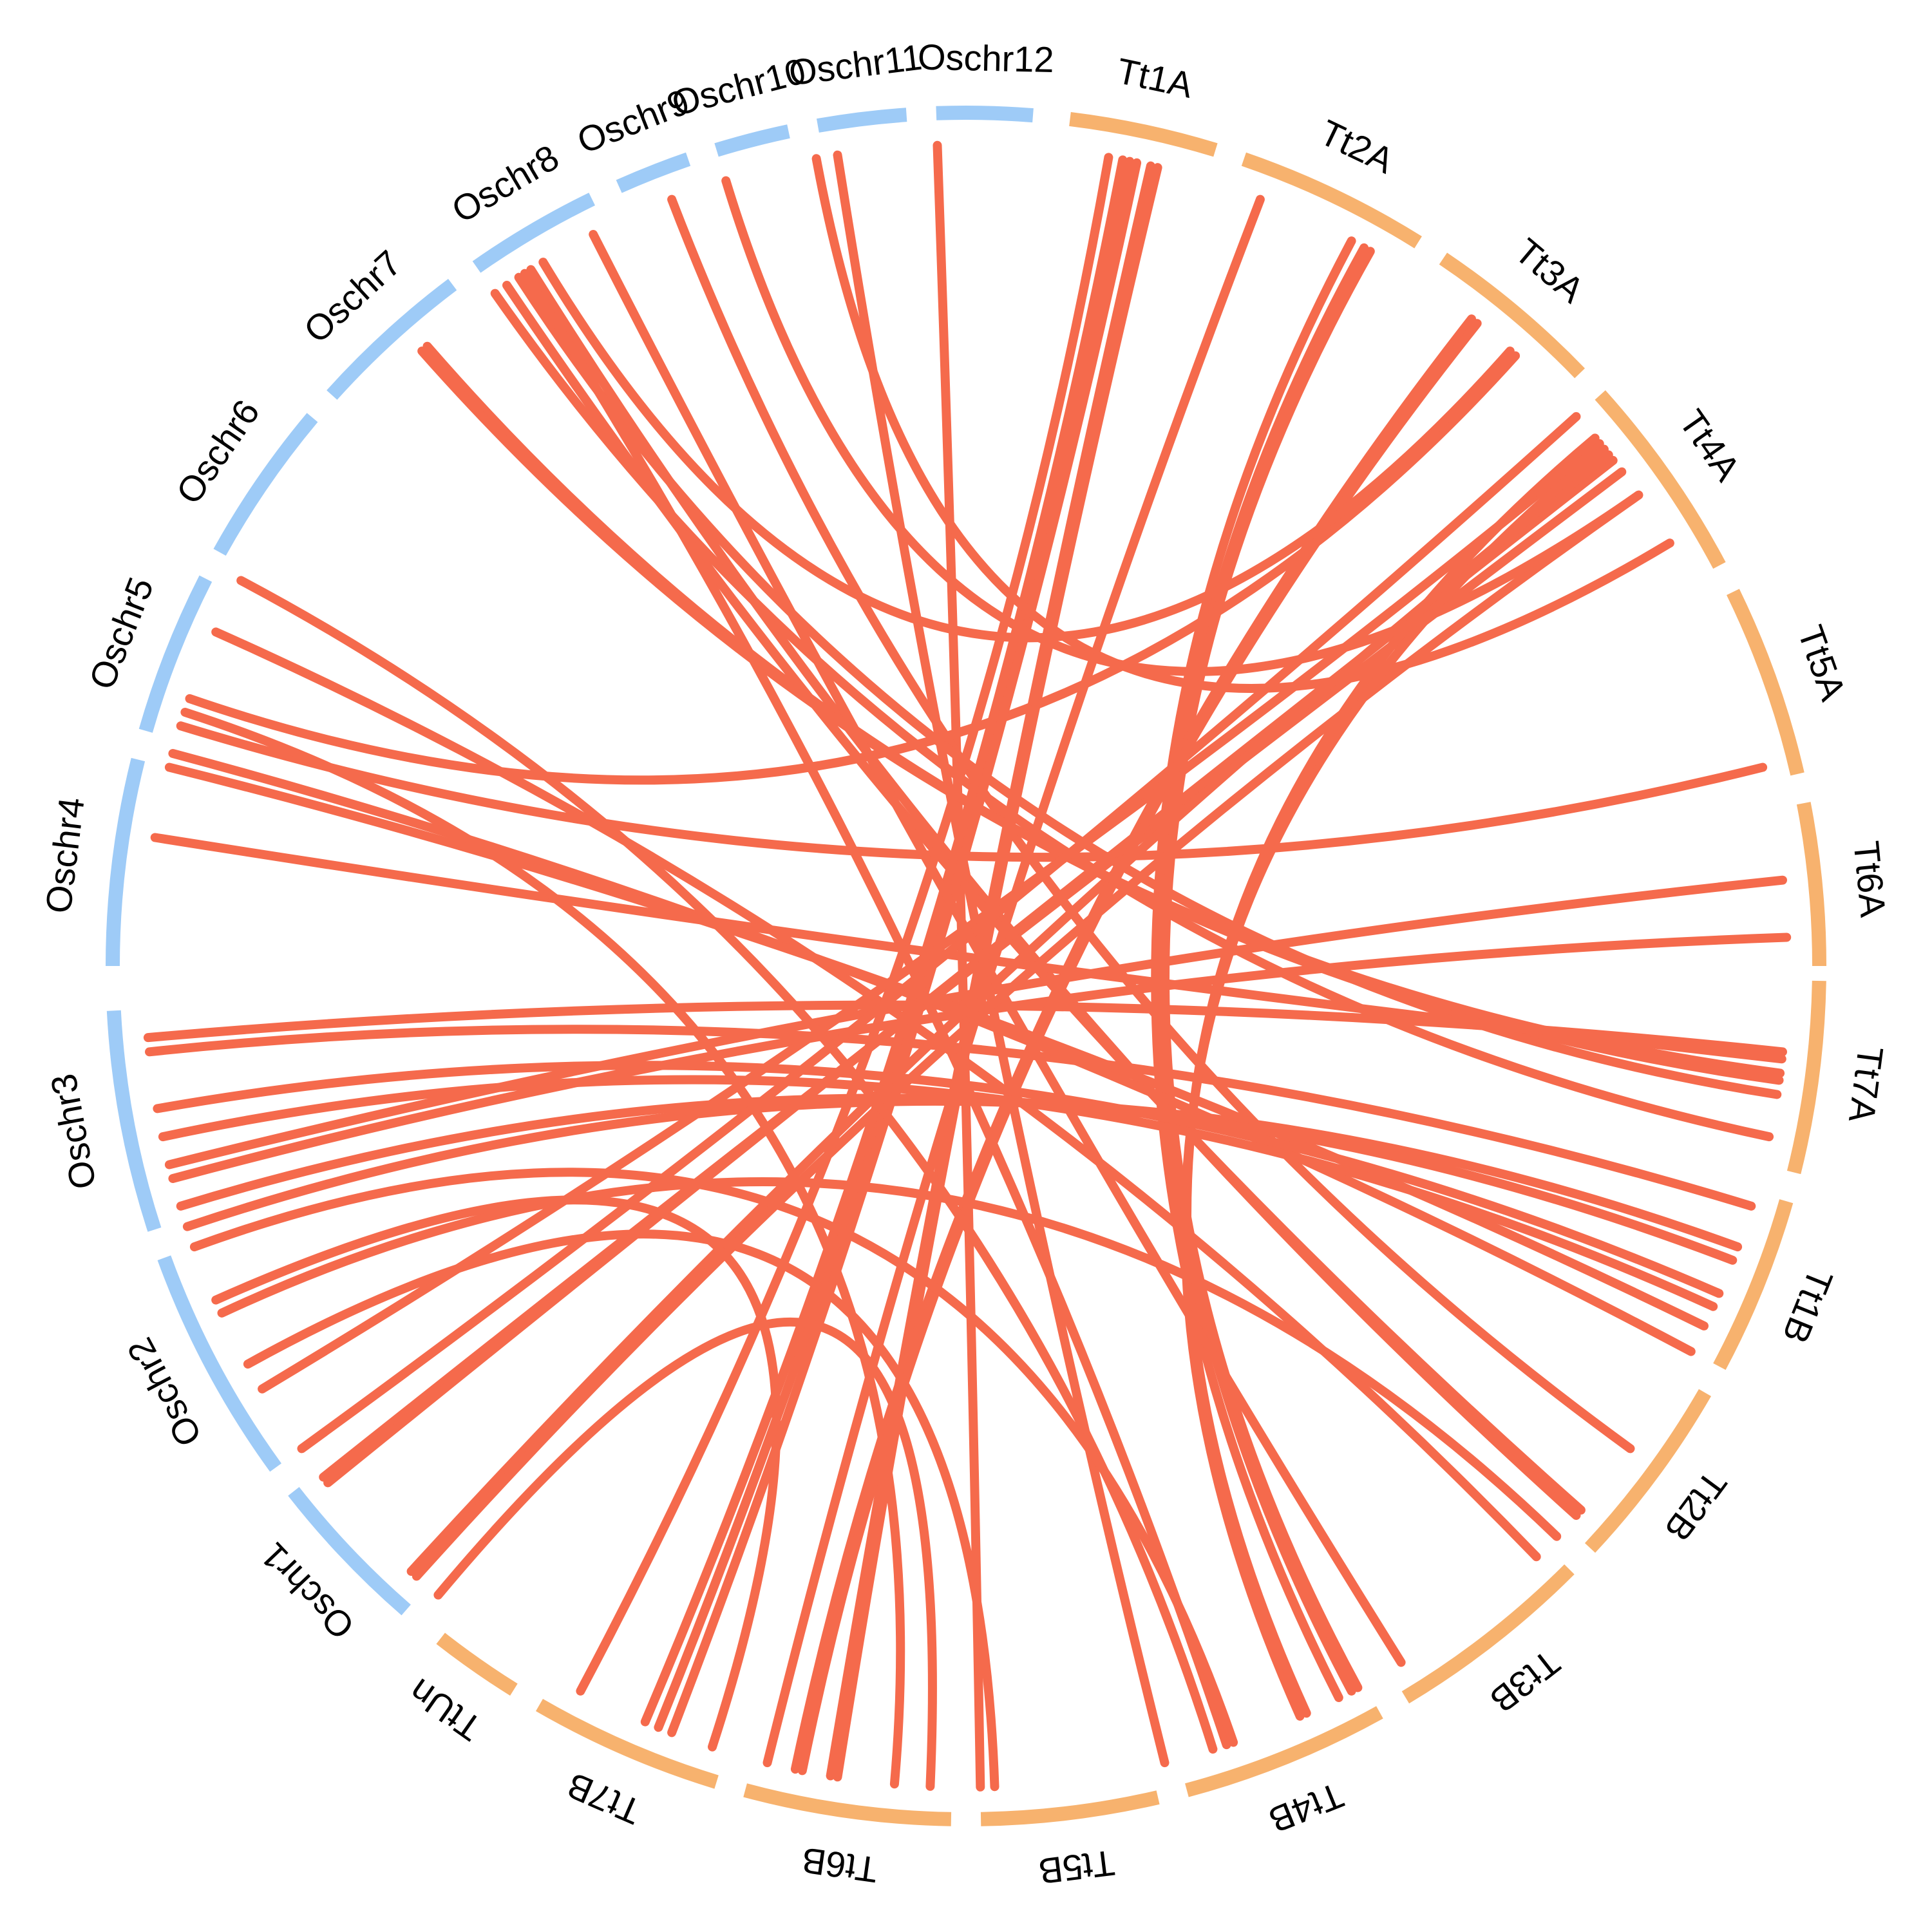 The height and width of the screenshot is (1932, 1932). Describe the element at coordinates (73, 1132) in the screenshot. I see `chromosome-label-oschr3: Oschr3` at that location.